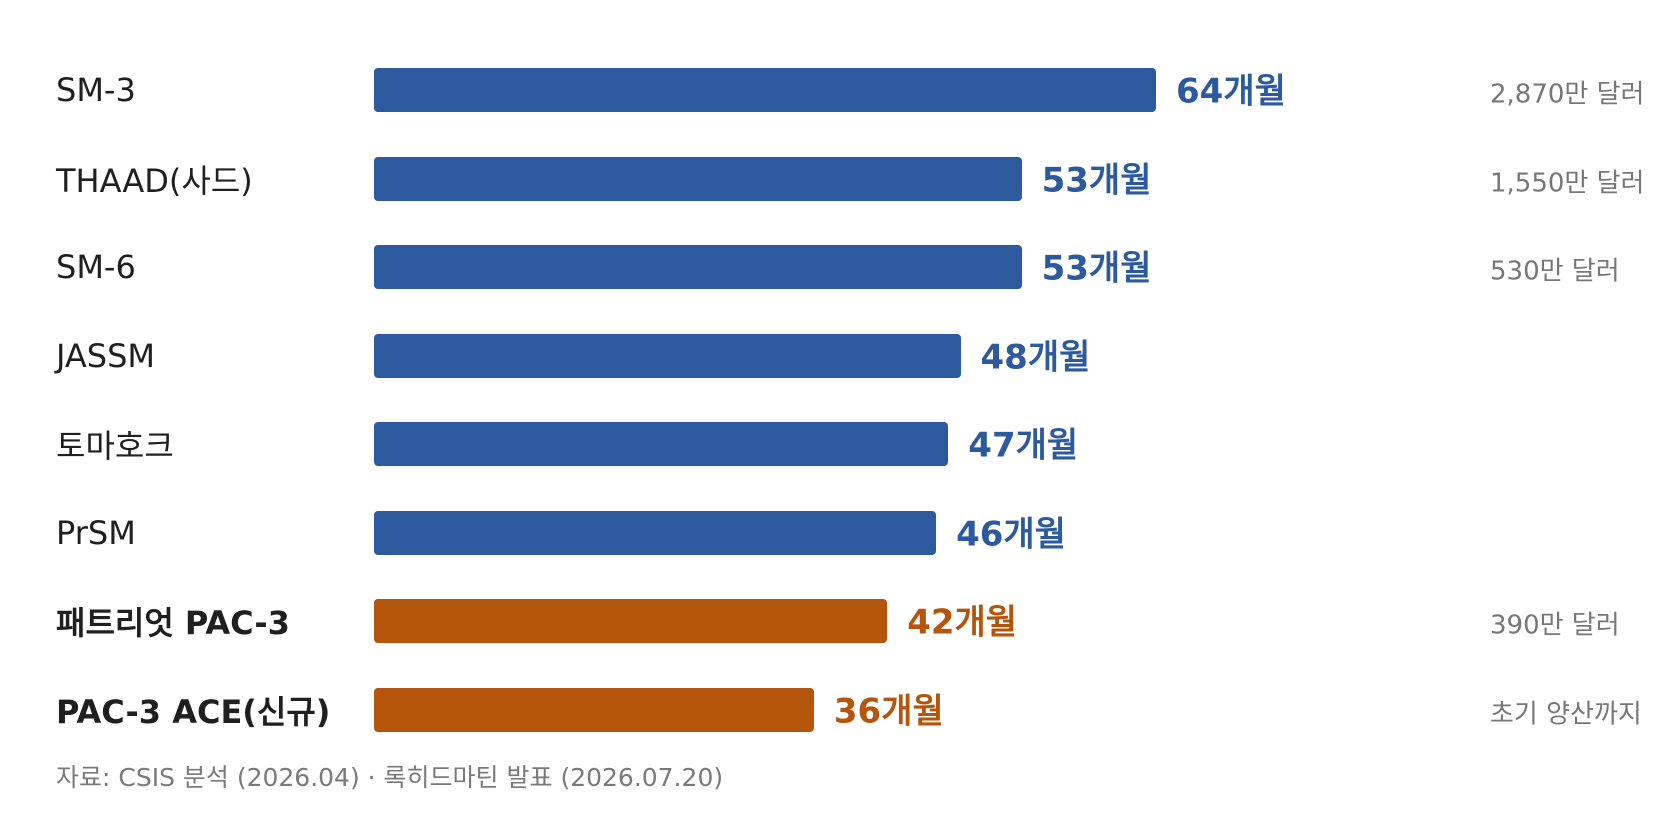 The width and height of the screenshot is (1680, 816). What do you see at coordinates (1567, 94) in the screenshot?
I see `cost-label: 2,870만 달러` at bounding box center [1567, 94].